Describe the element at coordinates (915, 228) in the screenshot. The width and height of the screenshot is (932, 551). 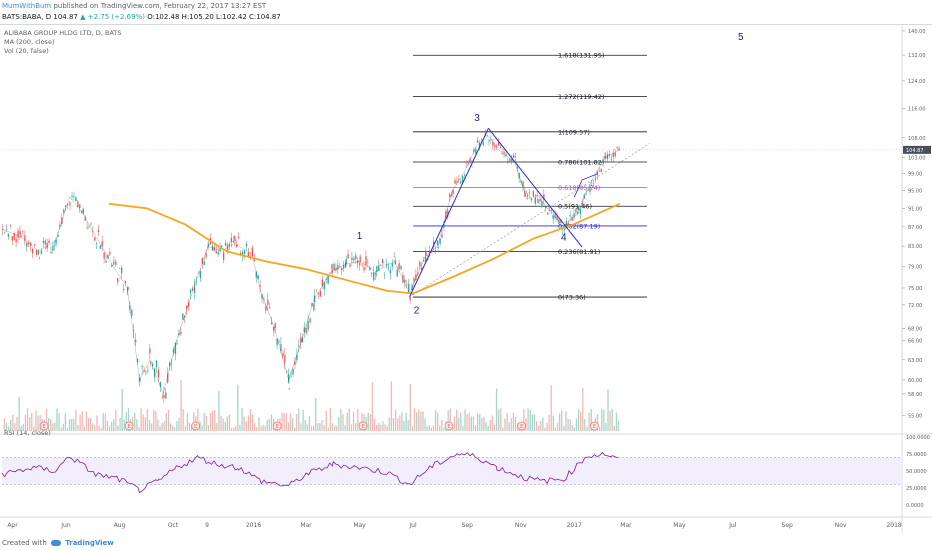
I see `y-tick-label: 87.00` at that location.